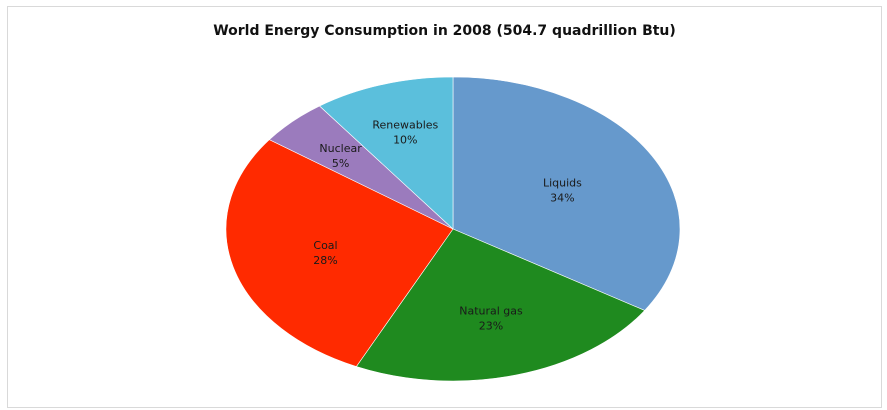  Describe the element at coordinates (340, 163) in the screenshot. I see `slice-value-nuclear: 5%` at that location.